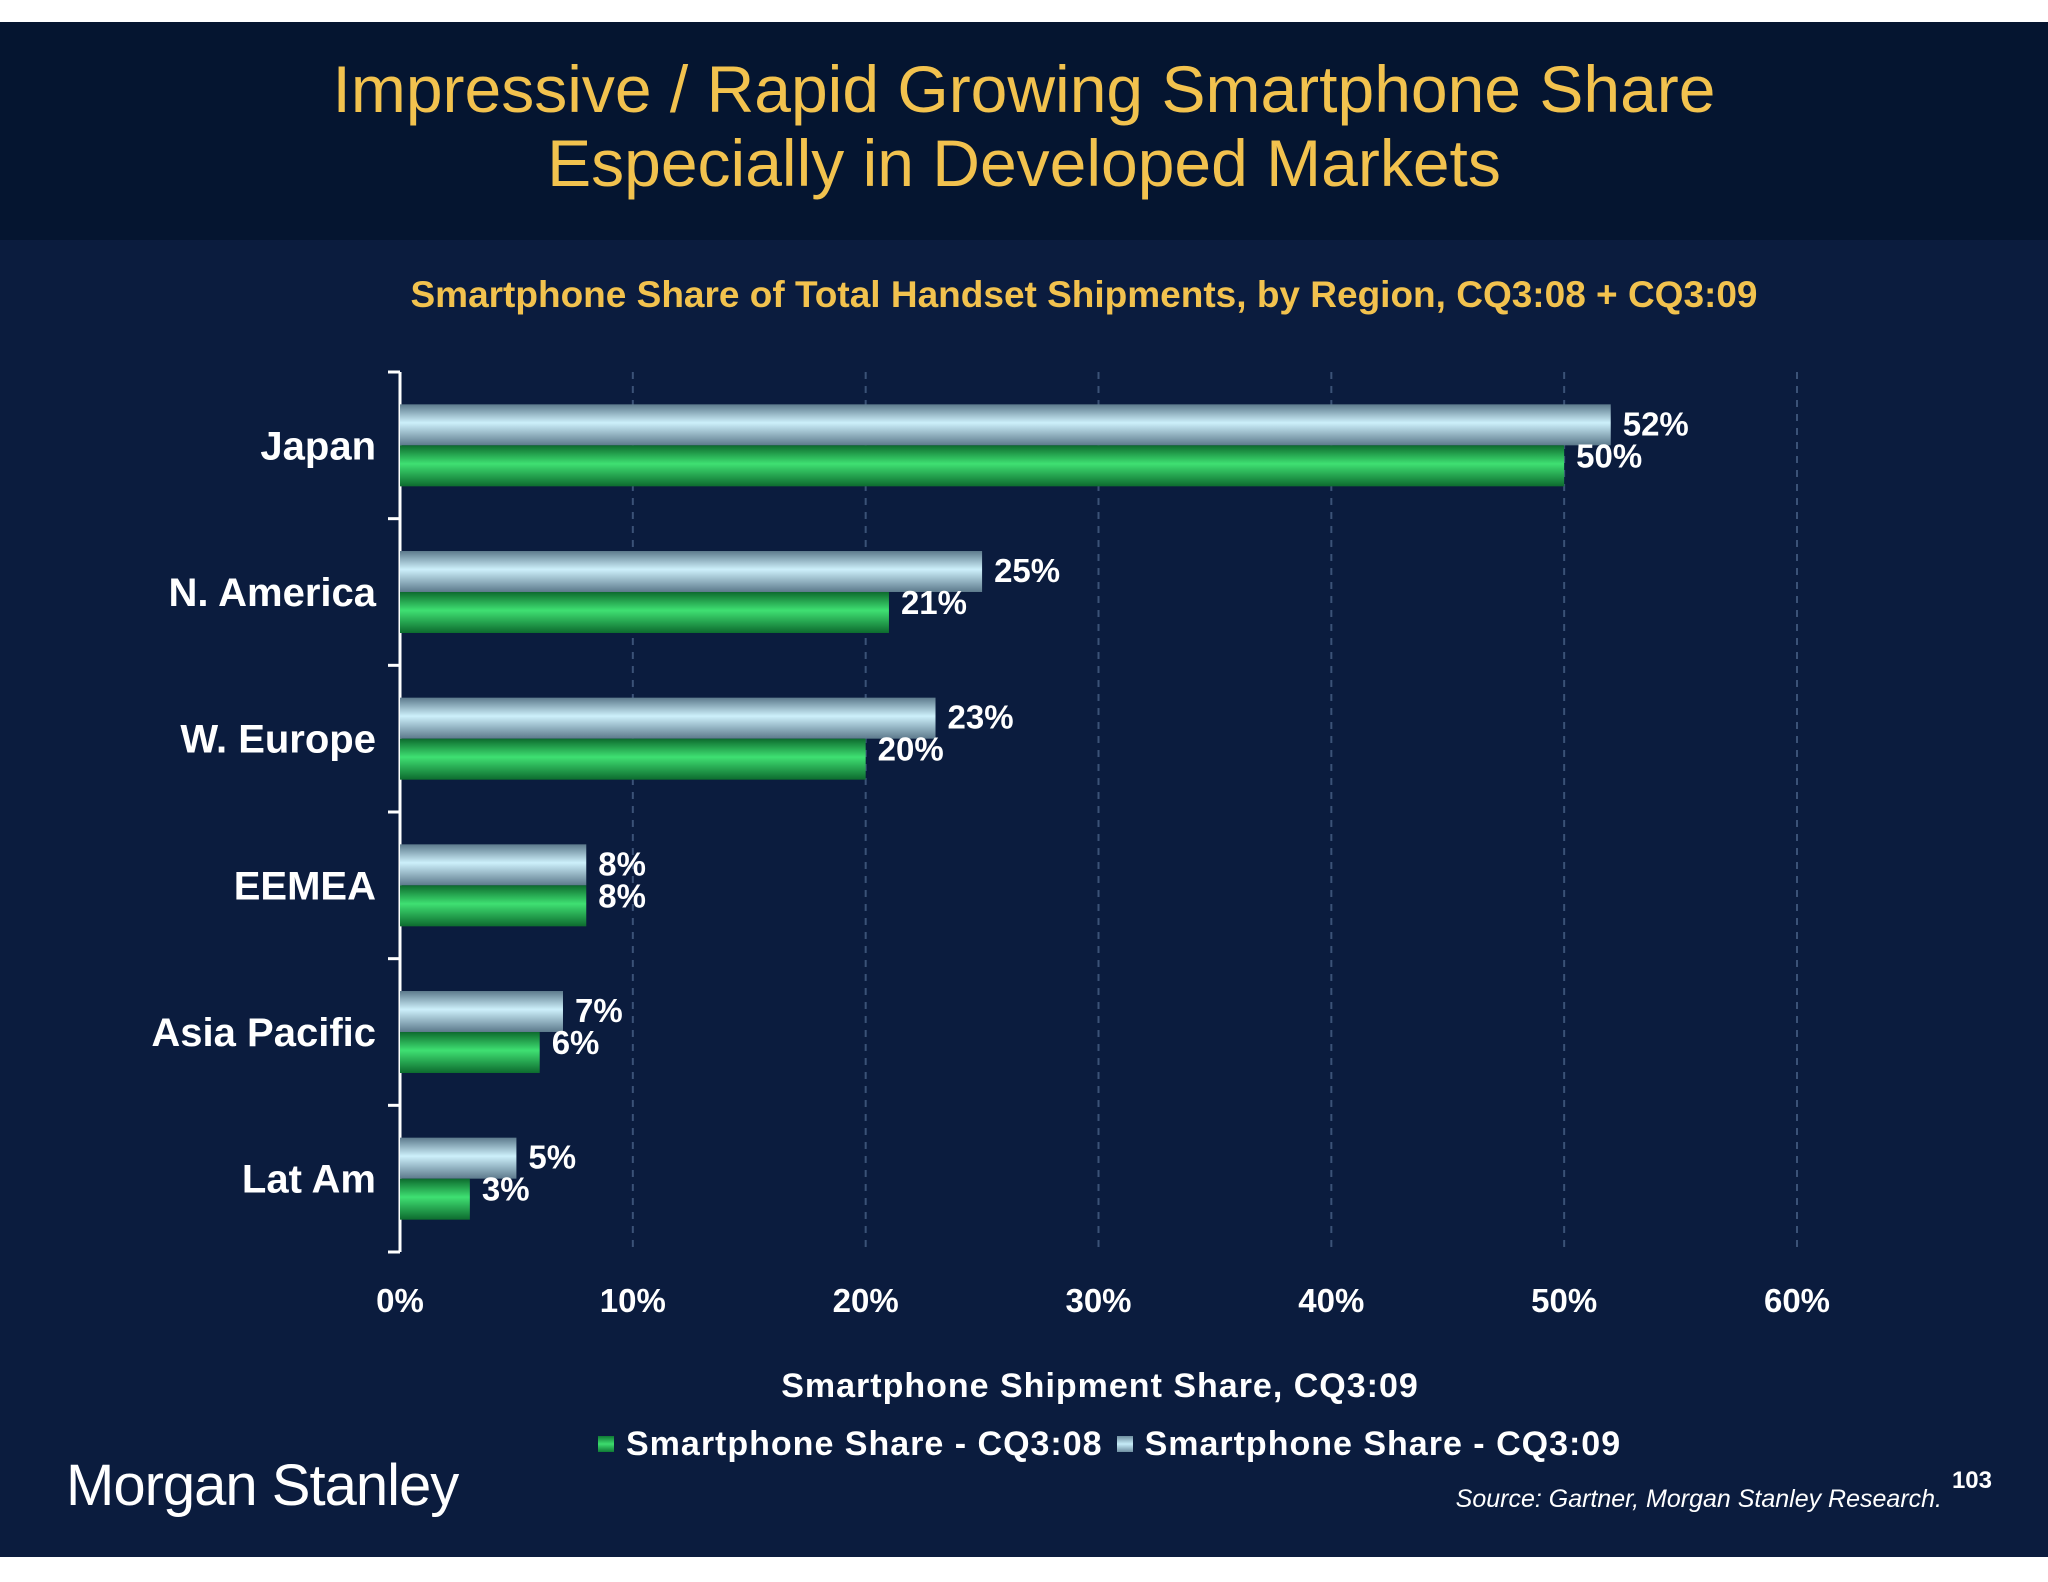  I want to click on slide-title-line-2: Especially in Developed Markets, so click(1024, 163).